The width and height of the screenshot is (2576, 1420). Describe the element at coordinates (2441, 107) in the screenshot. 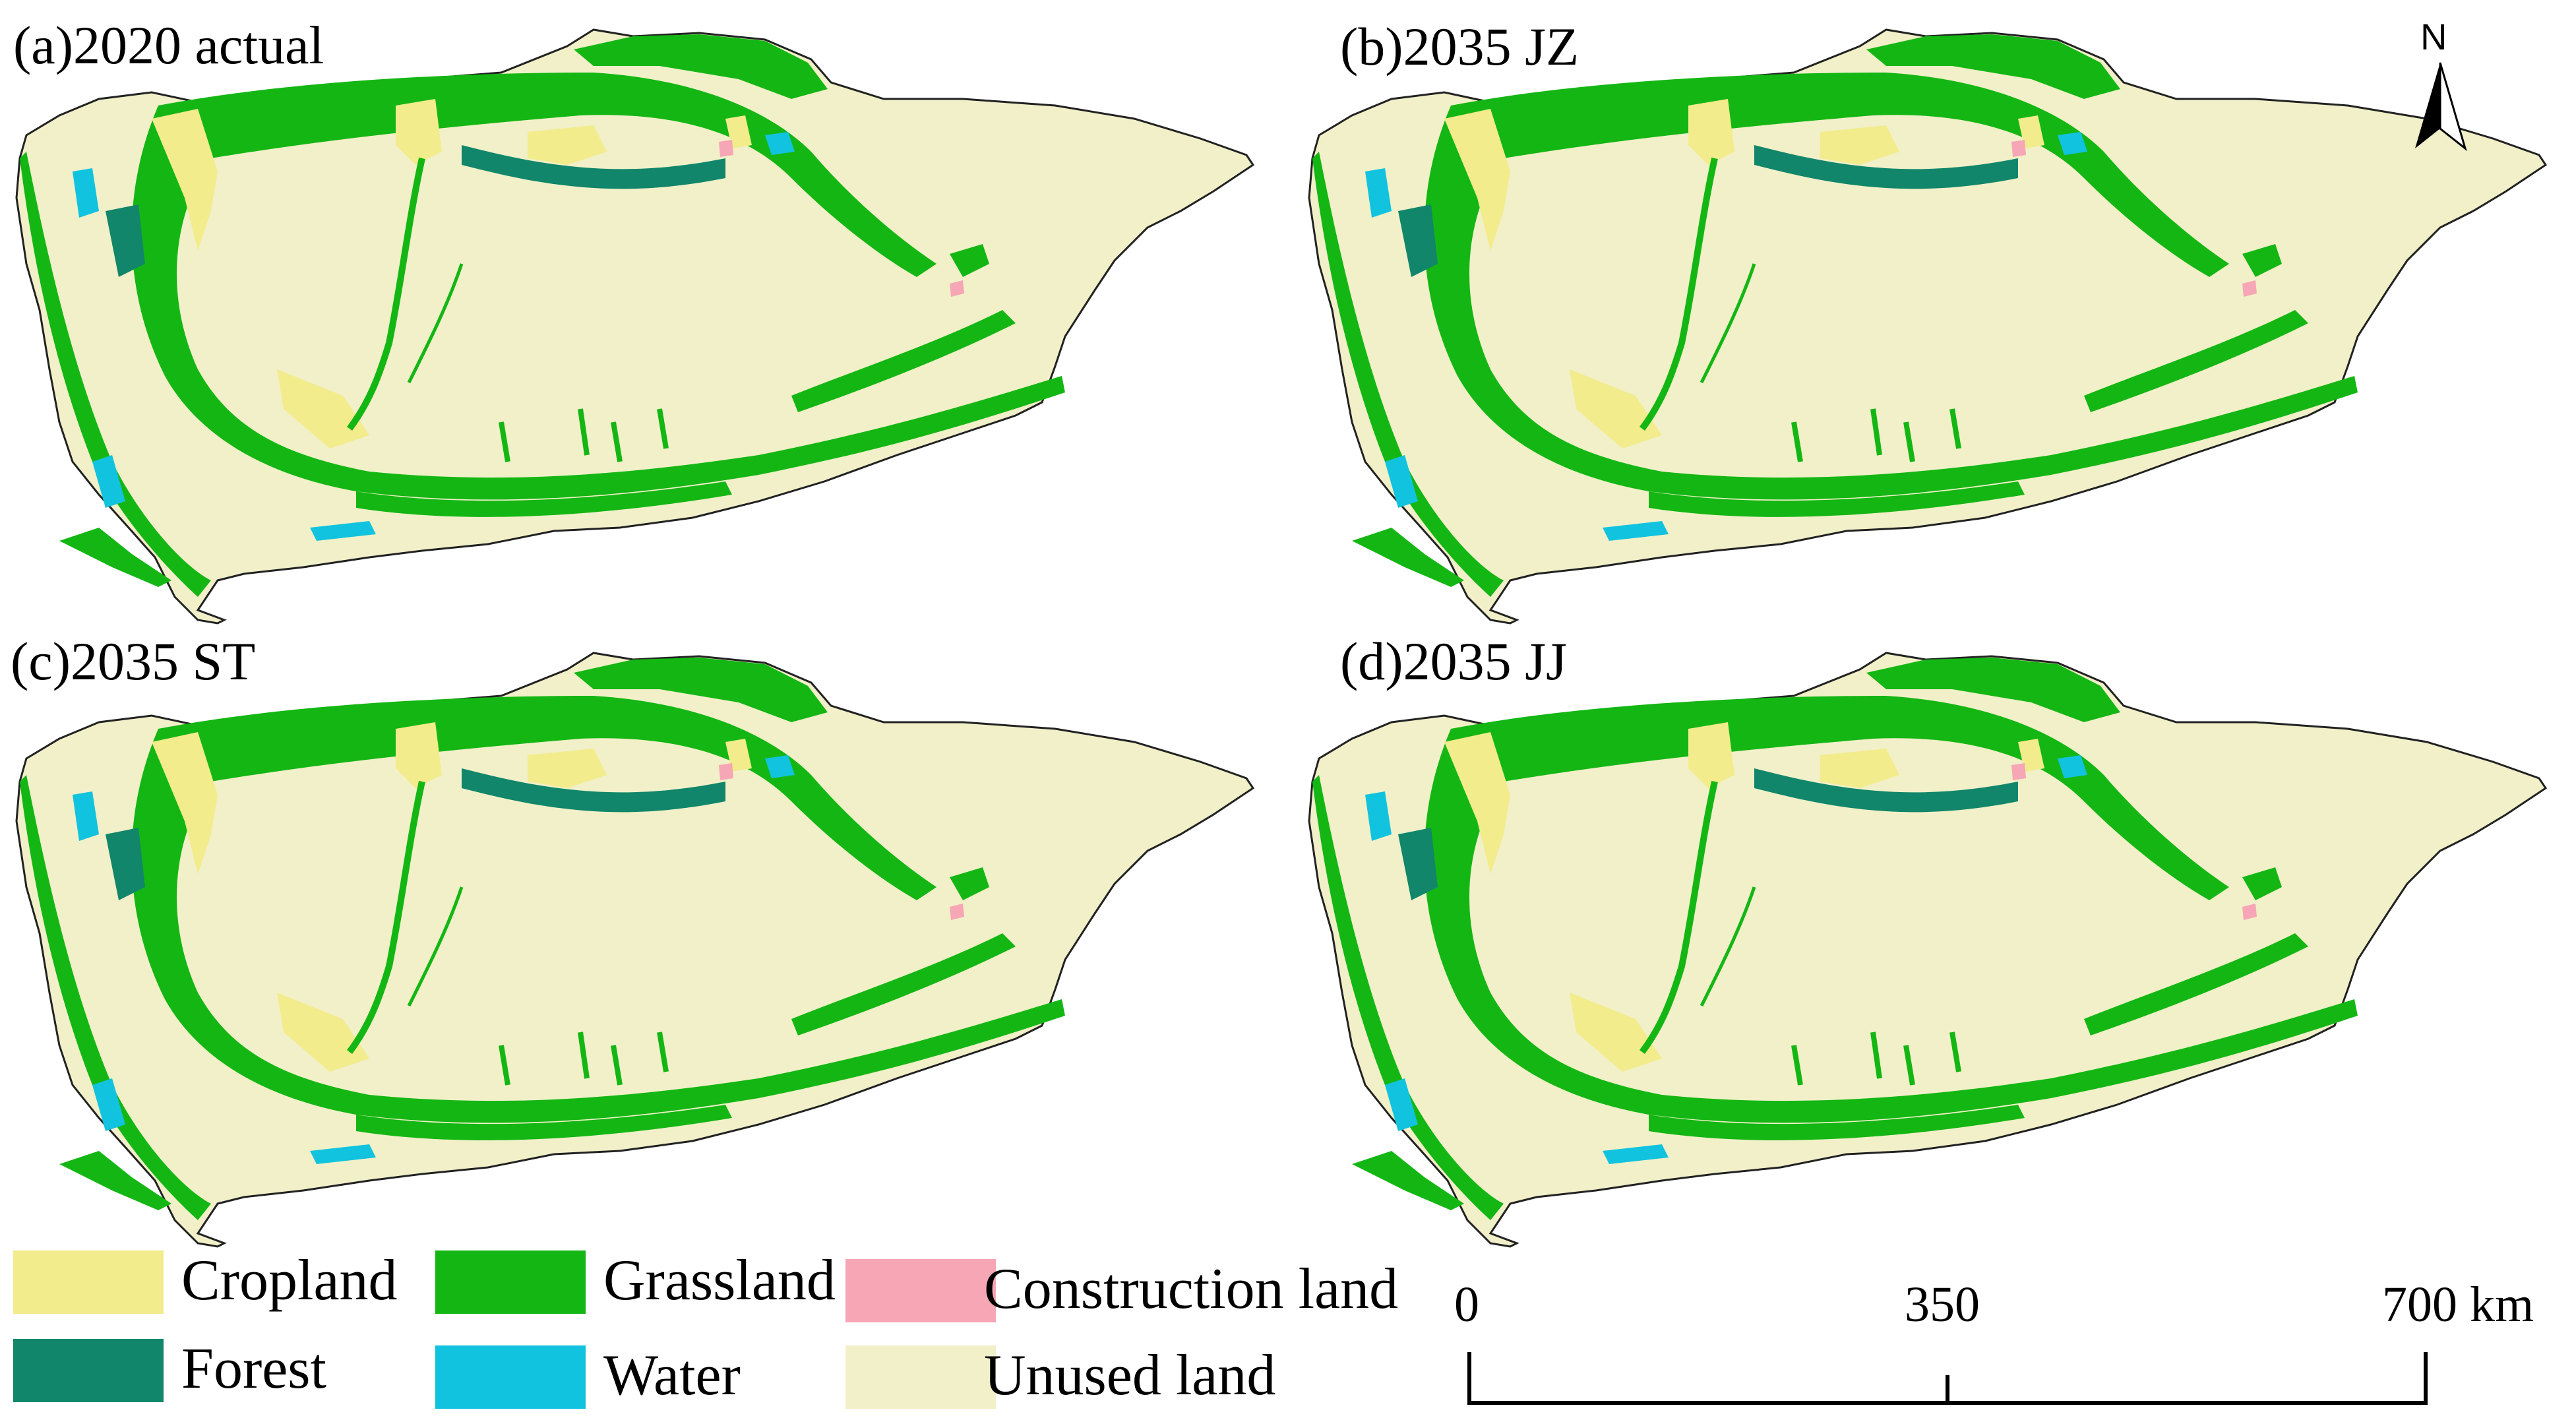

I see `north-arrow-icon` at that location.